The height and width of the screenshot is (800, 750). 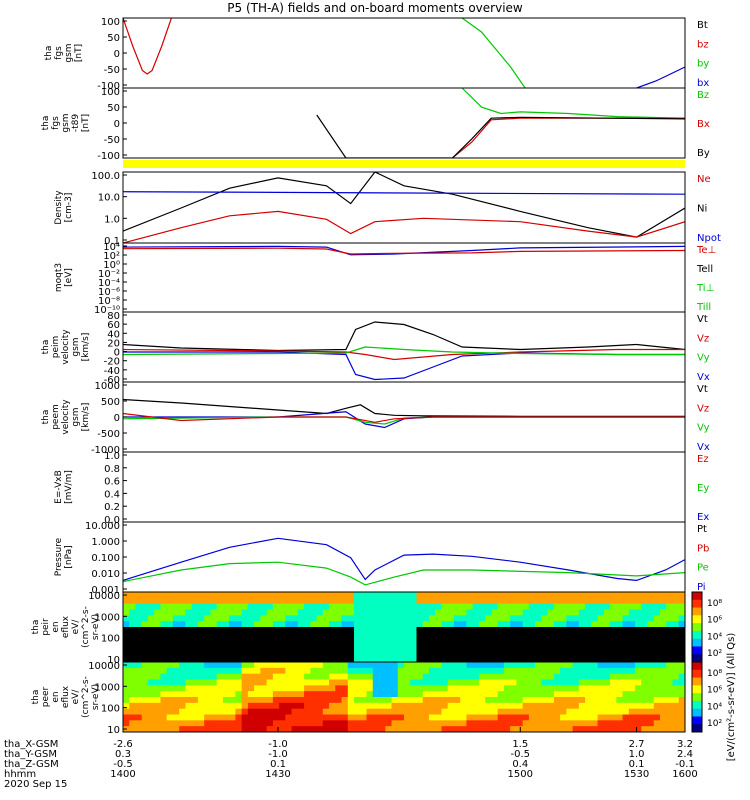 What do you see at coordinates (123, 764) in the screenshot?
I see `x-axis-value: -0.5` at bounding box center [123, 764].